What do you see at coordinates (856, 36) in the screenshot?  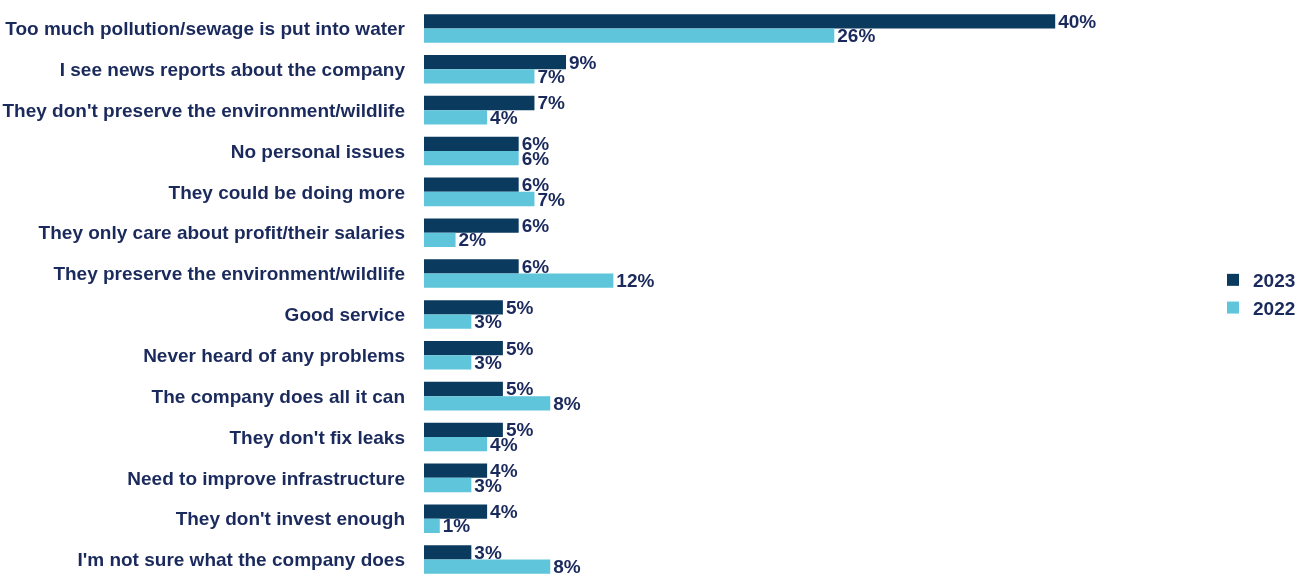 I see `data-label: 26%` at bounding box center [856, 36].